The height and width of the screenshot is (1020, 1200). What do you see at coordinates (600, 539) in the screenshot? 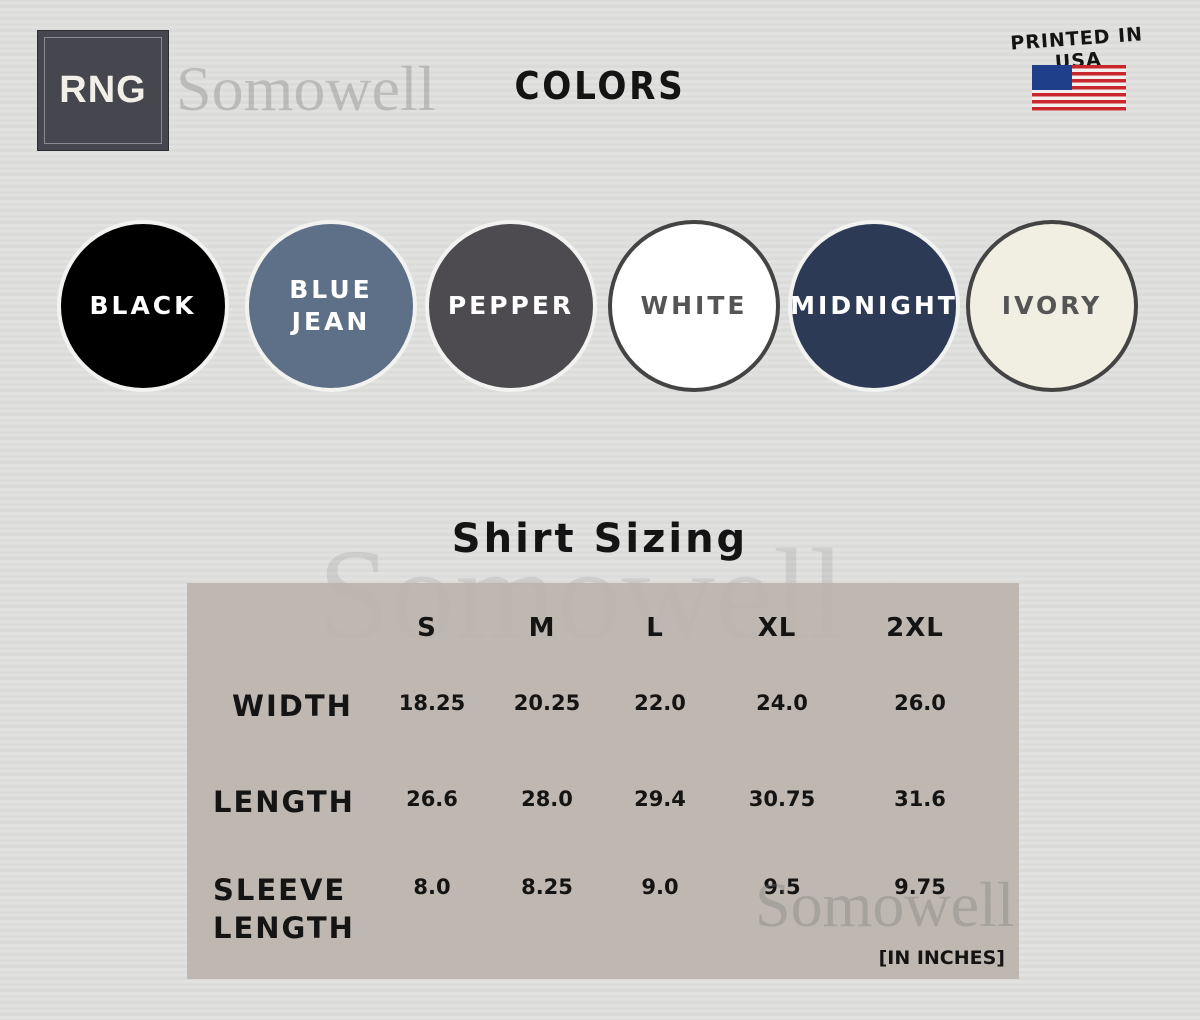
I see `sizing-title: Shirt Sizing` at bounding box center [600, 539].